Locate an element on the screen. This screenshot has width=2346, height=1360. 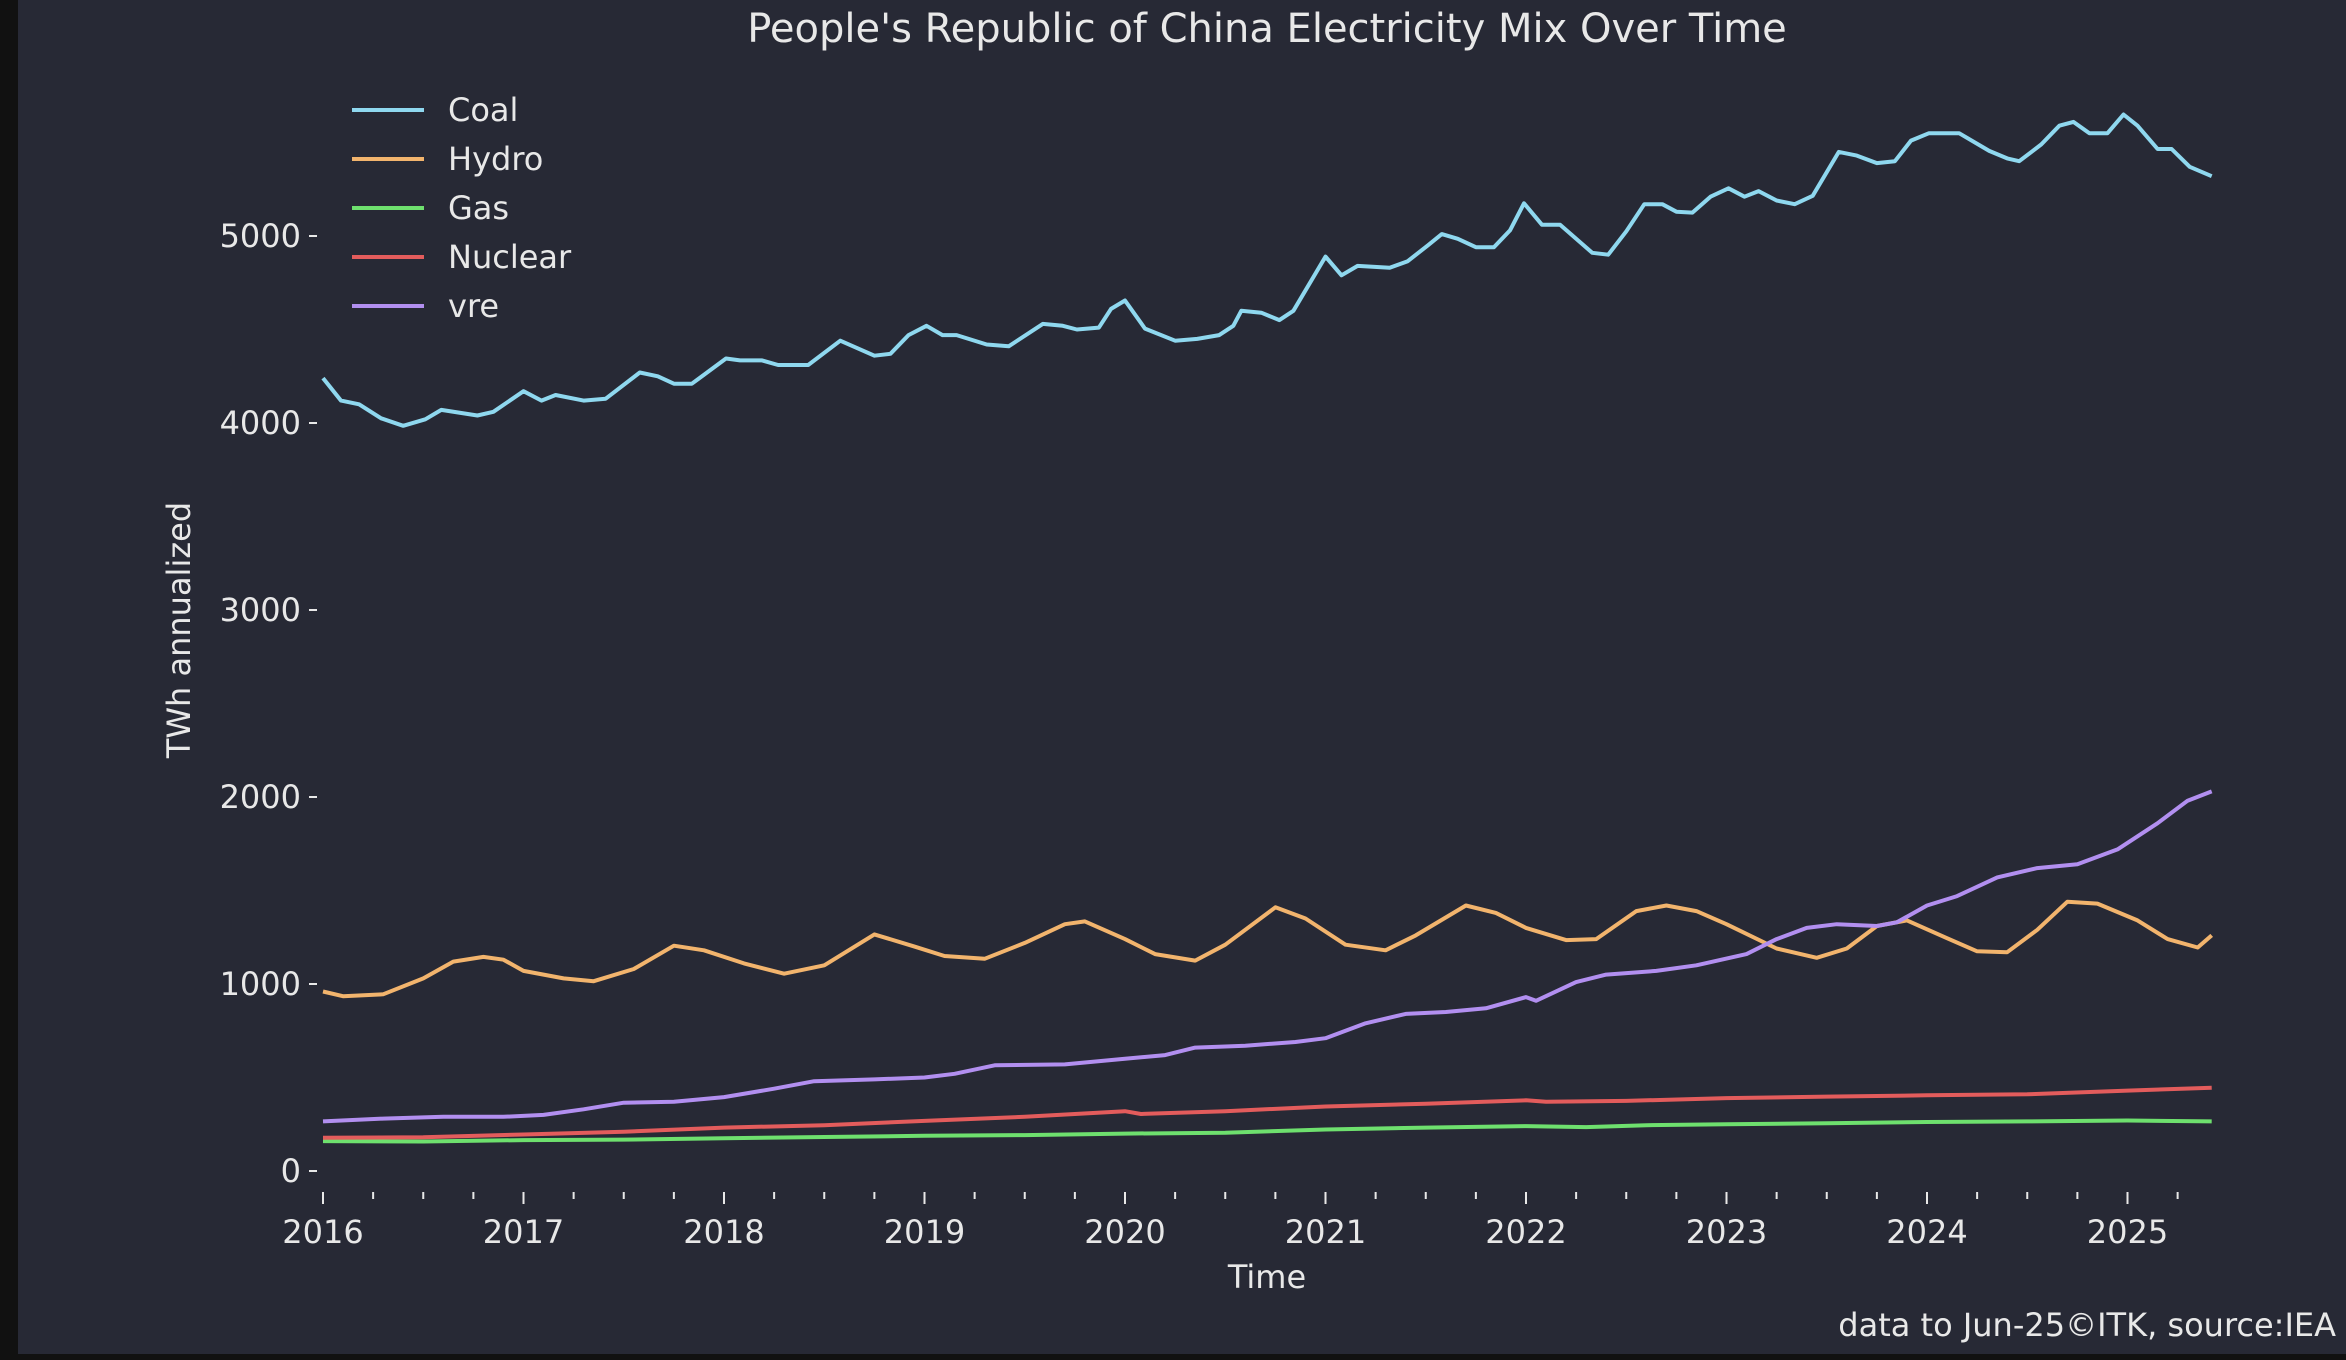
legend: Coal Hydro Gas Nuclear vre is located at coordinates (462, 208).